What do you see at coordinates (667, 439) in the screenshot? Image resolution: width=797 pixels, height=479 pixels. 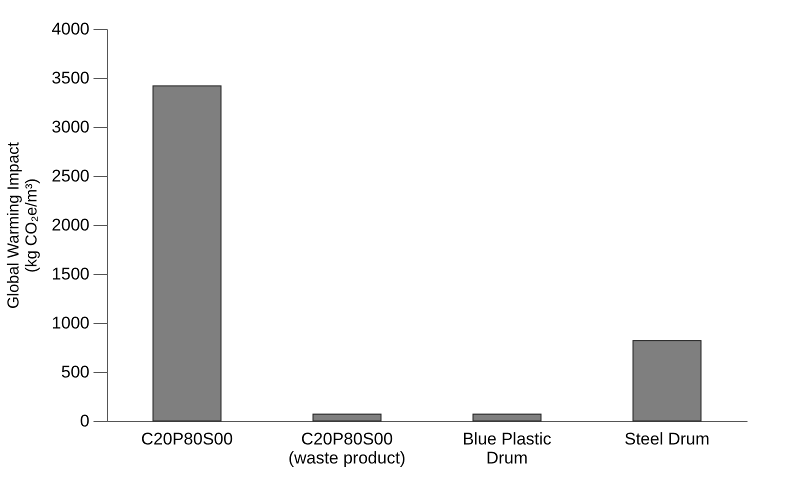 I see `x-tick-label: Steel Drum` at bounding box center [667, 439].